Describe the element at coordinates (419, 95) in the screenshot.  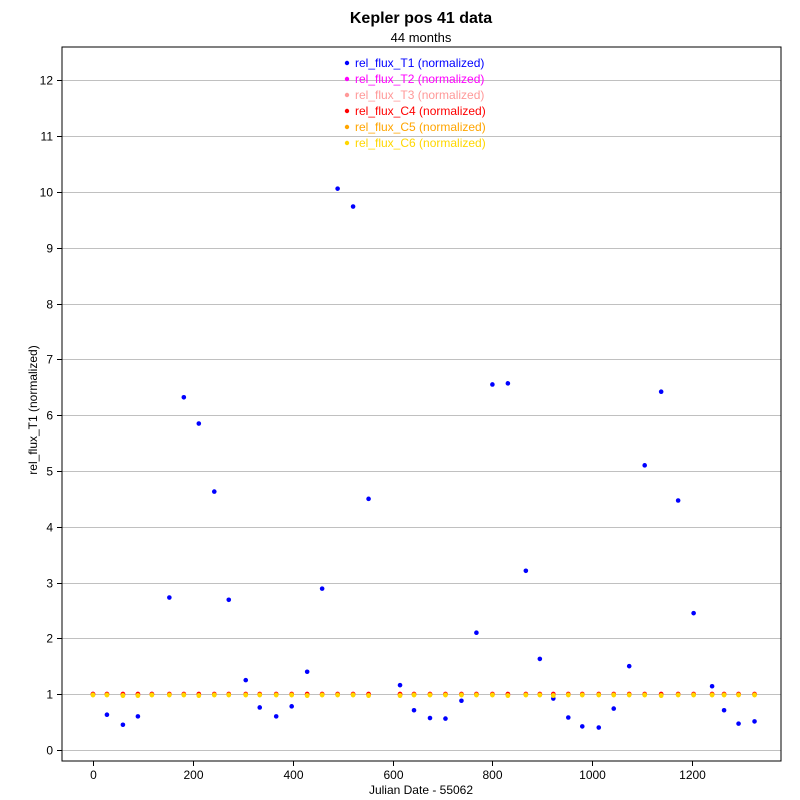
I see `legend-label: rel_flux_T3 (normalized)` at that location.